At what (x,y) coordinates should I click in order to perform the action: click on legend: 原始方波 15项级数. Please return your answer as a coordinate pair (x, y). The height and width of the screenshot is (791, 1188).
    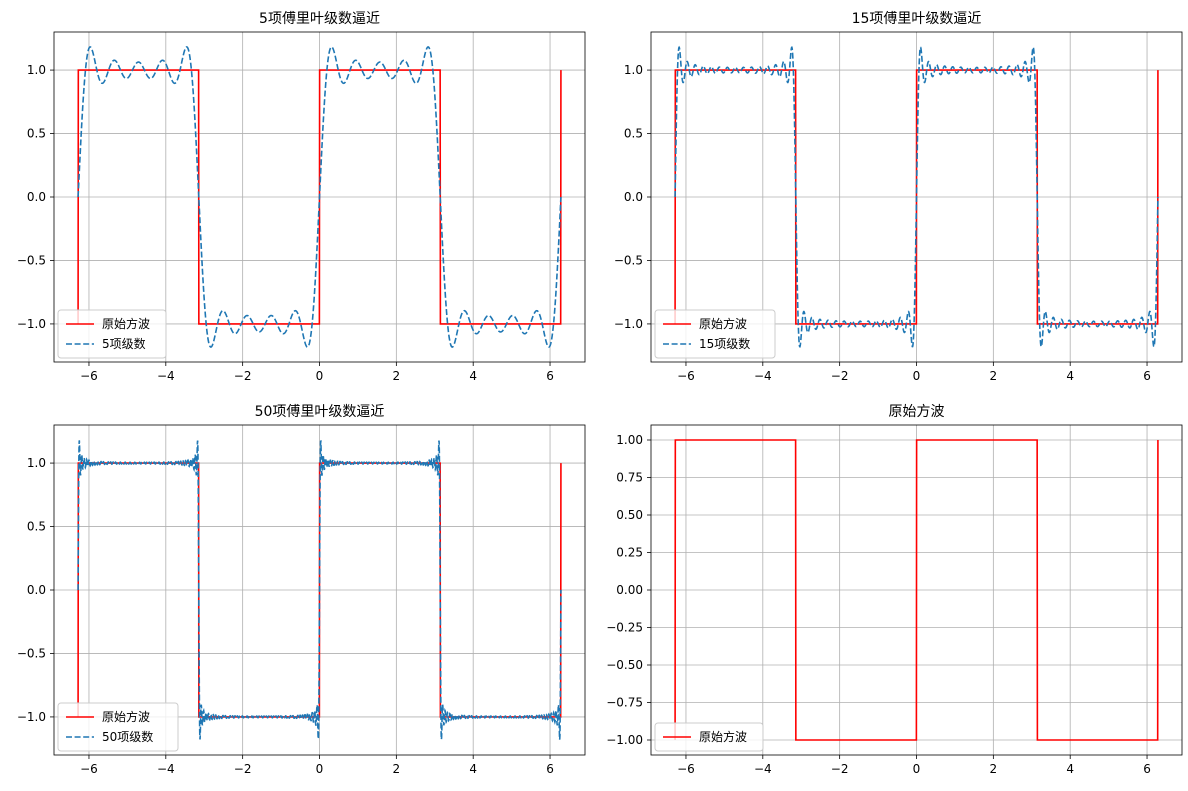
    Looking at the image, I should click on (715, 334).